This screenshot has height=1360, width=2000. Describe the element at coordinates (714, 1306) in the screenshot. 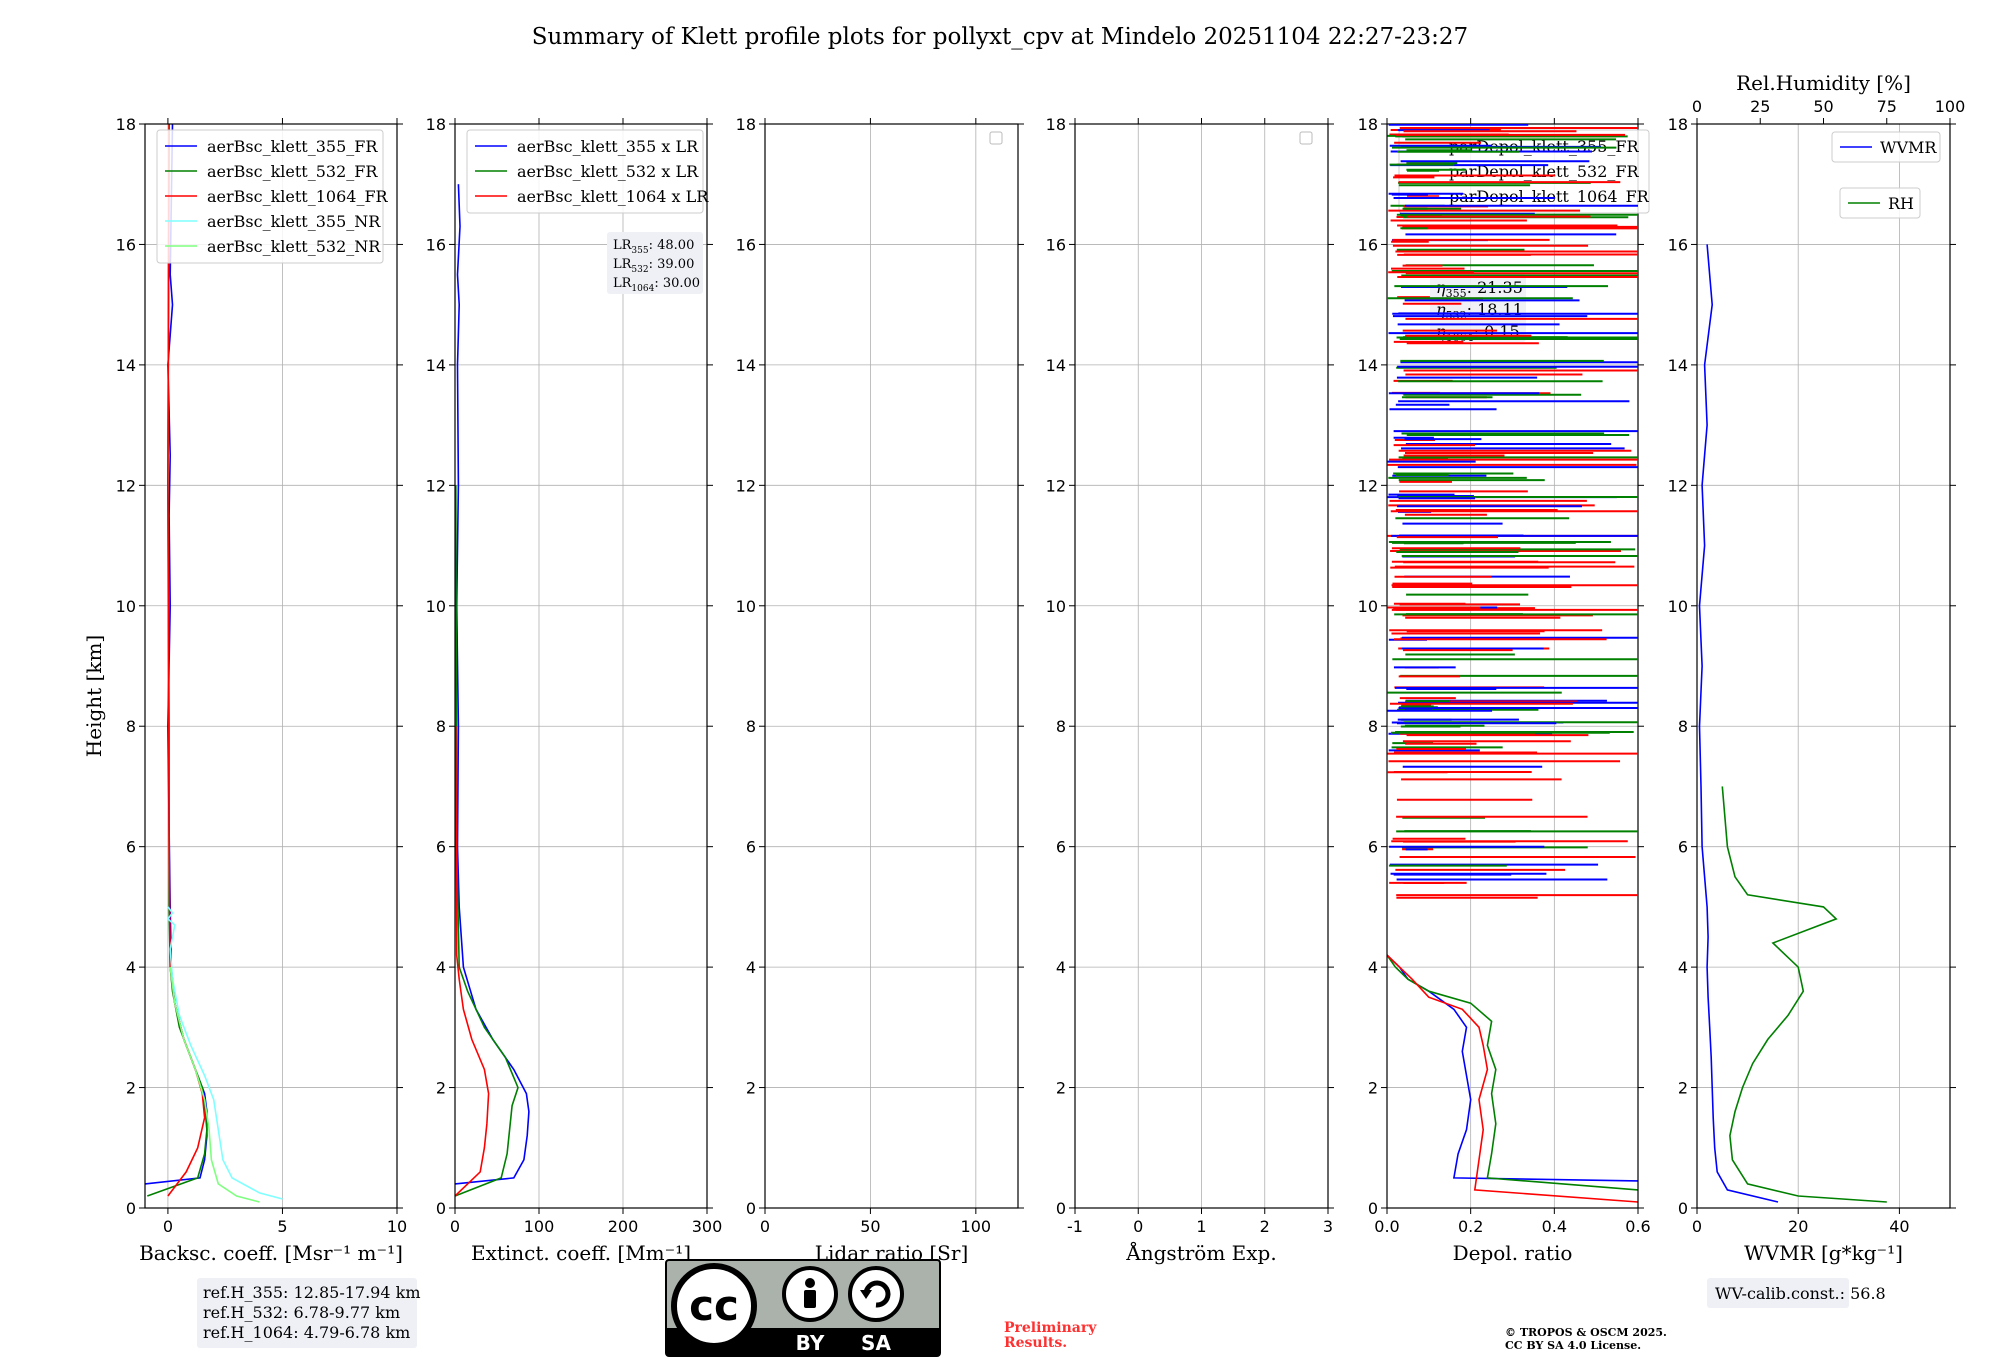

I see `cc-logo-icon` at that location.